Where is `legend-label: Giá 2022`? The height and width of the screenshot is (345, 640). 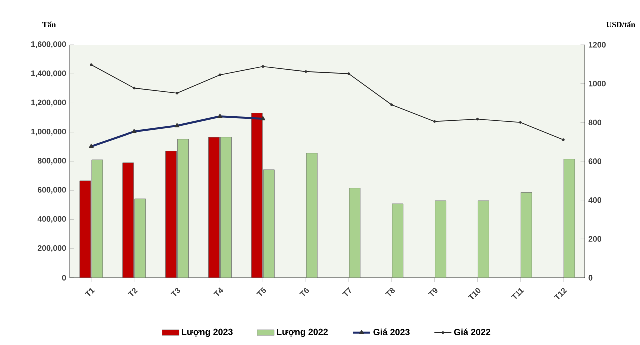
legend-label: Giá 2022 is located at coordinates (472, 332).